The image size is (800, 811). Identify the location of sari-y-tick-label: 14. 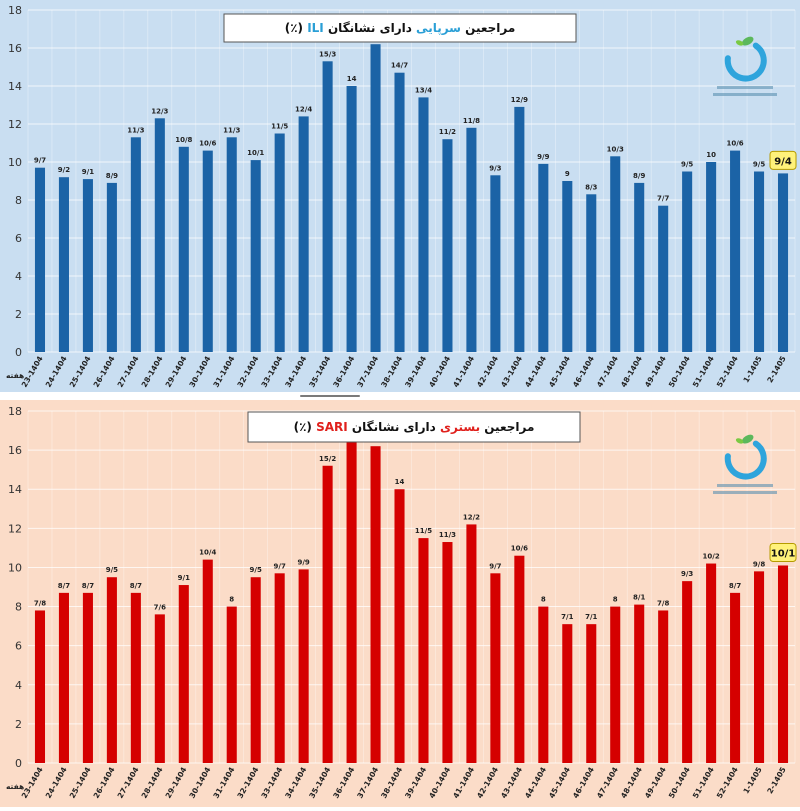
(15, 489).